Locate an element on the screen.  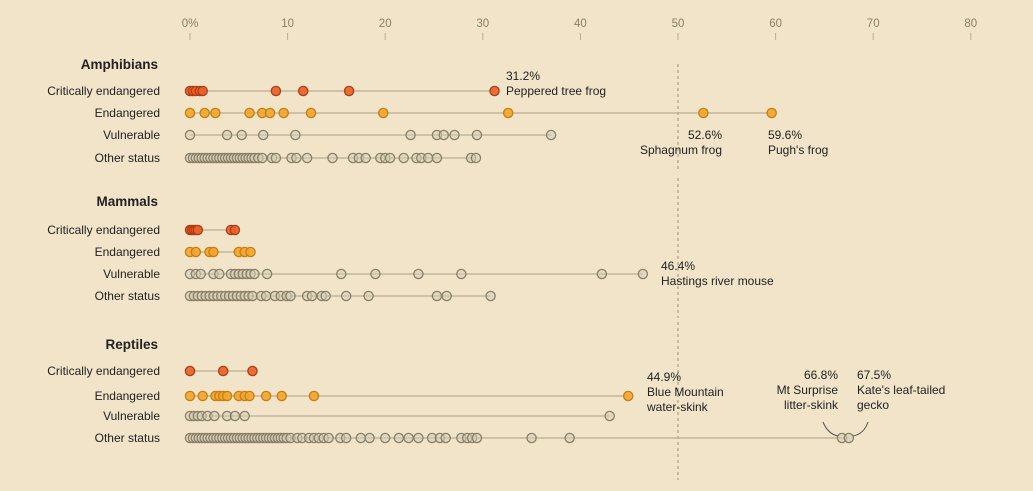
x-tick-label: 60 is located at coordinates (775, 24).